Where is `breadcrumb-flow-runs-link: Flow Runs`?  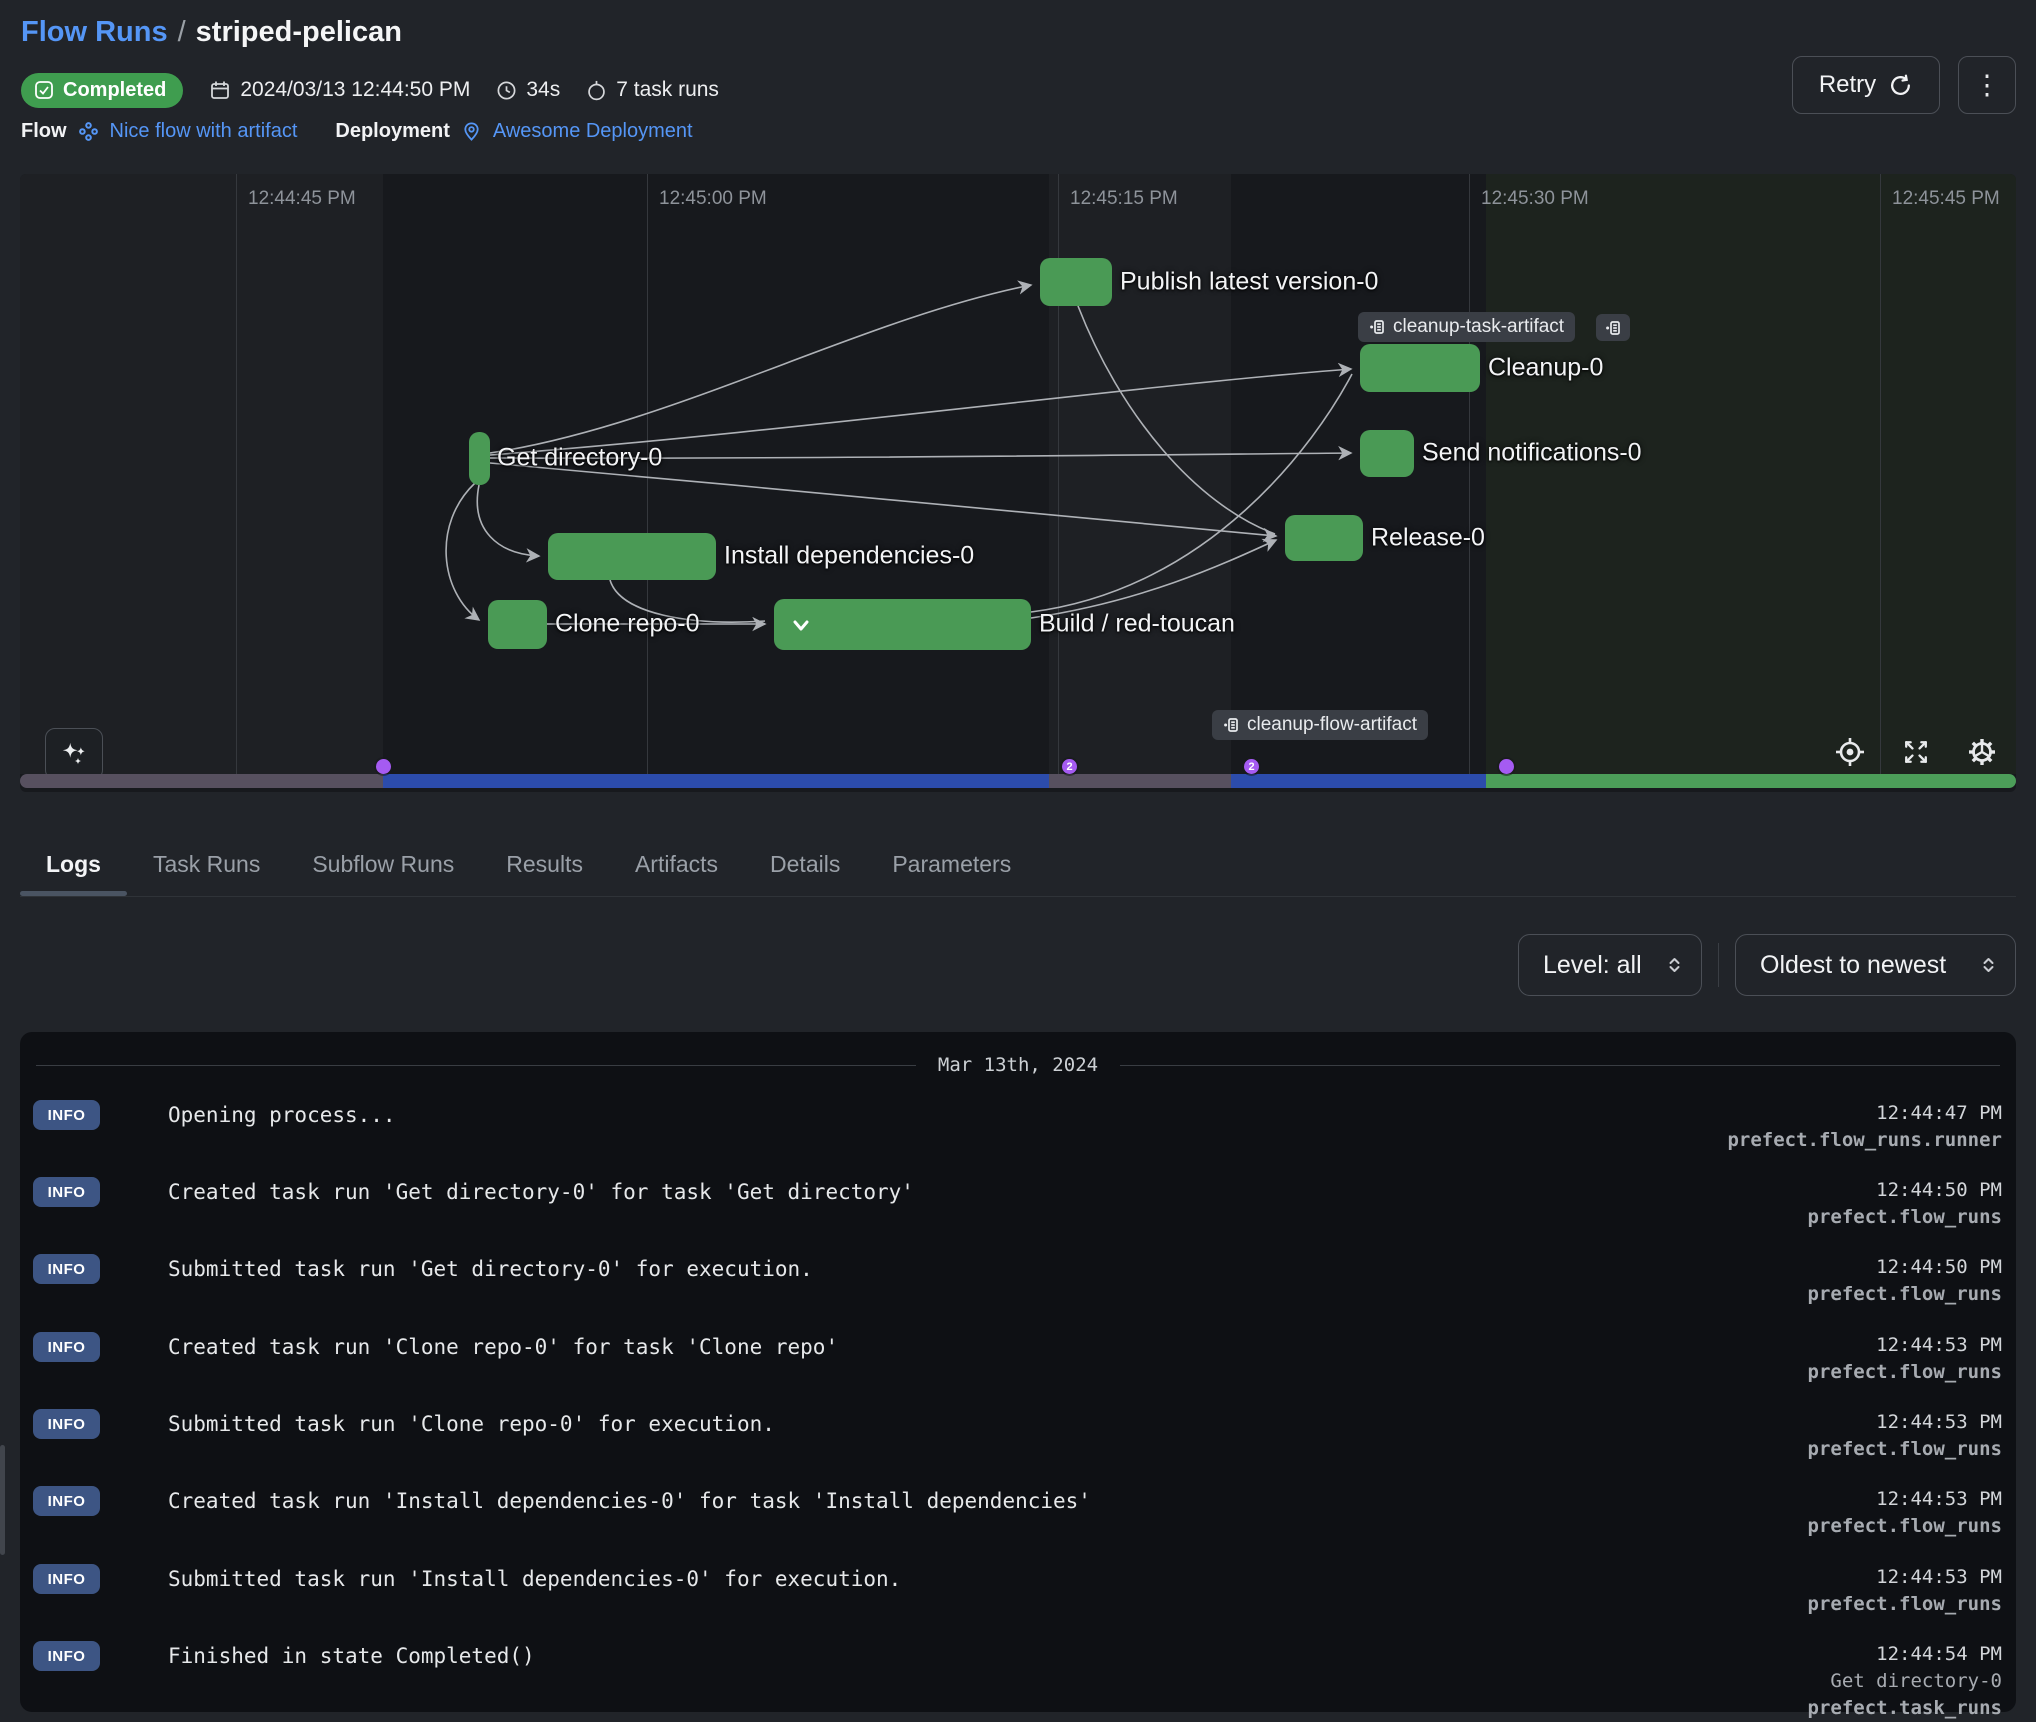
breadcrumb-flow-runs-link: Flow Runs is located at coordinates (94, 32).